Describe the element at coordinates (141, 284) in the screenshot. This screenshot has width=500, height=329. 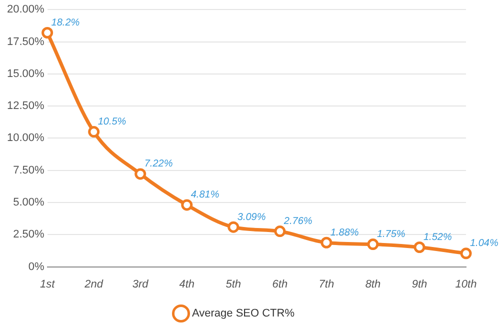
I see `x-tick-label: 3rd` at that location.